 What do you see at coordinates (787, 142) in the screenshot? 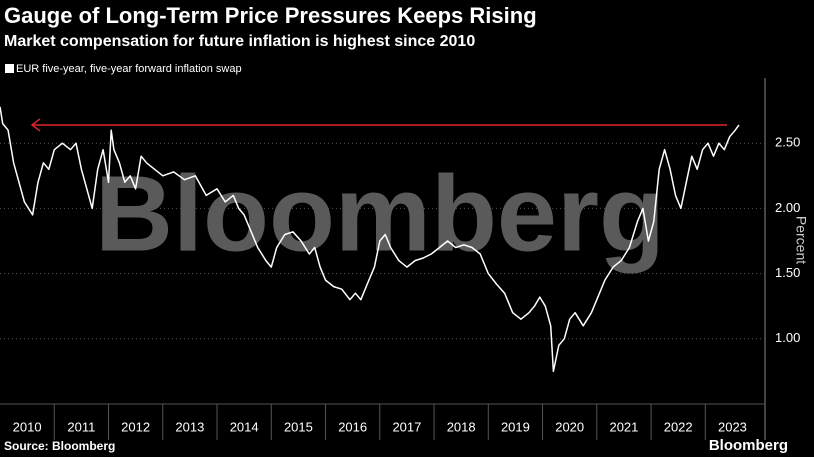
I see `y-tick-label: 2.50` at bounding box center [787, 142].